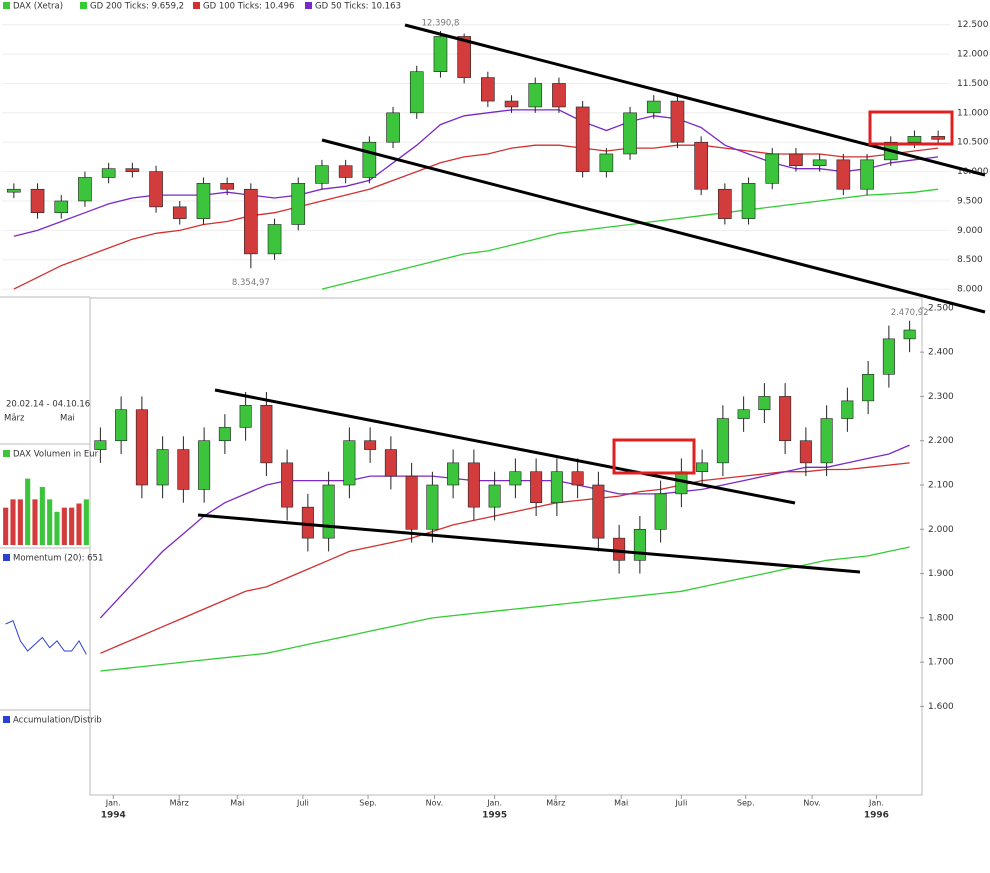 This screenshot has height=873, width=990. What do you see at coordinates (746, 803) in the screenshot?
I see `x-tick-label: Sep.` at bounding box center [746, 803].